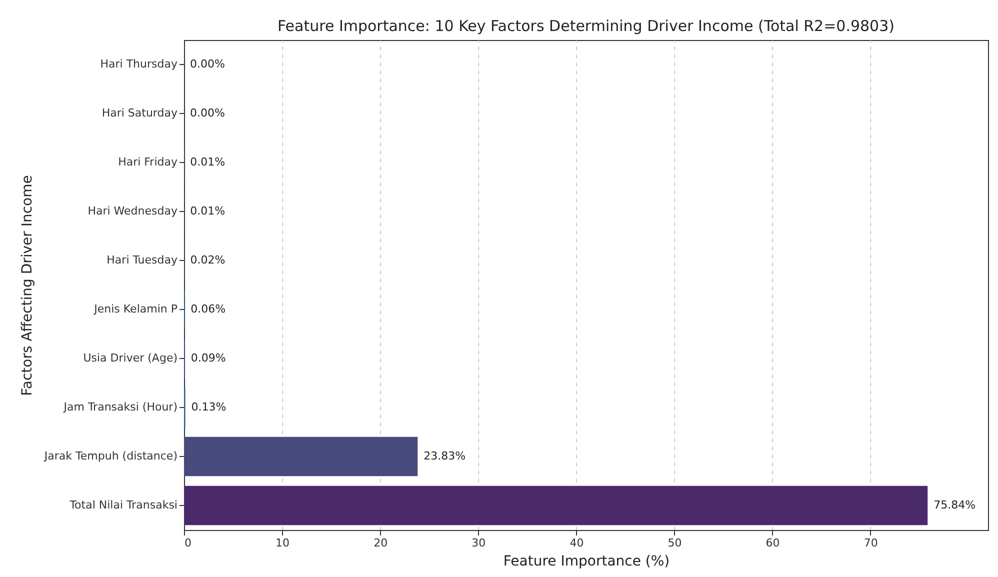  What do you see at coordinates (188, 543) in the screenshot?
I see `x-tick-label: 0` at bounding box center [188, 543].